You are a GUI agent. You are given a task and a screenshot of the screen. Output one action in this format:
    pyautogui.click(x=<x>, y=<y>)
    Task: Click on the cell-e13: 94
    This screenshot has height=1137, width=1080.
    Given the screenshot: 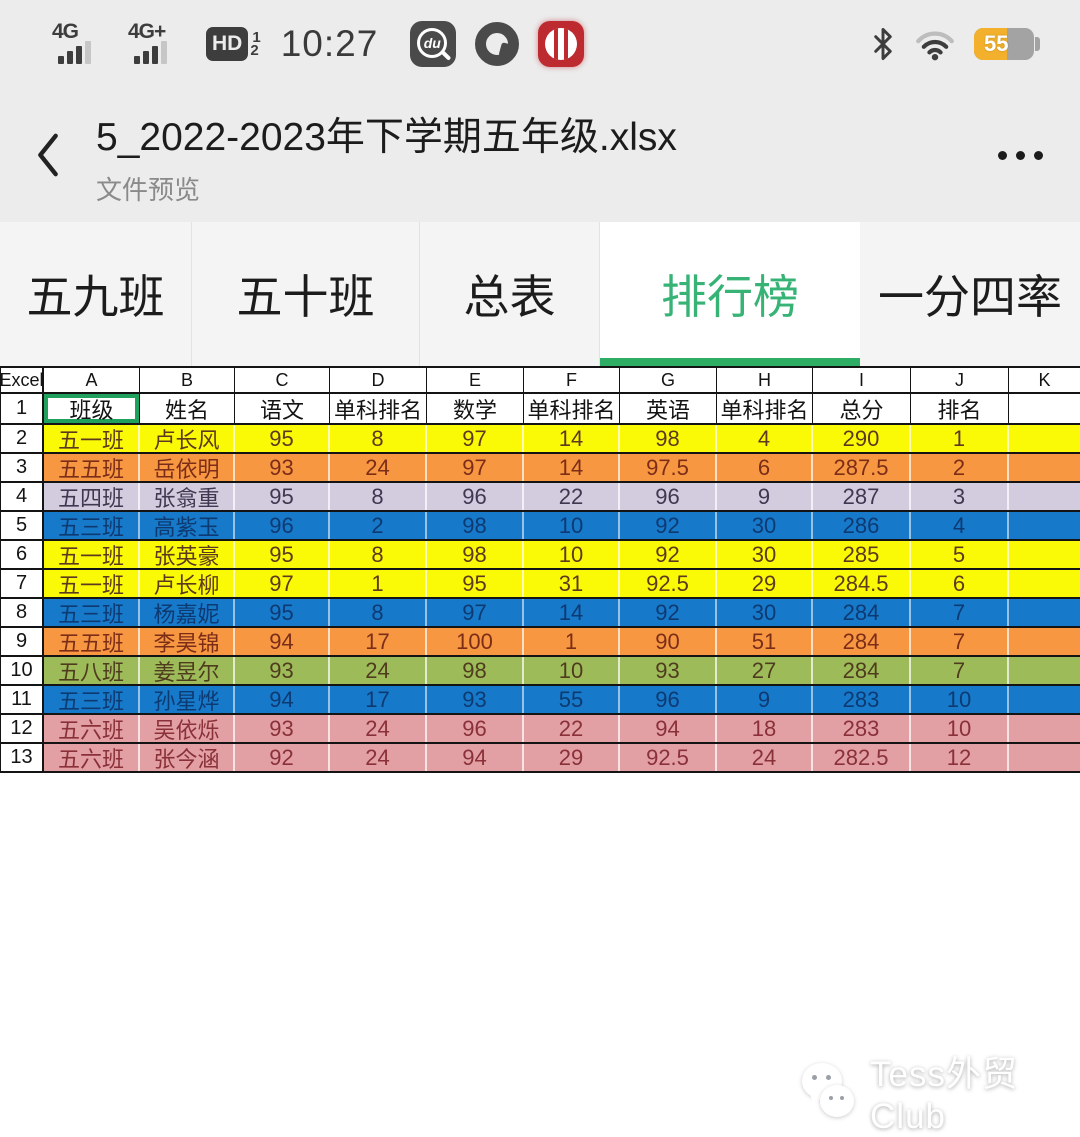 What is the action you would take?
    pyautogui.click(x=475, y=757)
    